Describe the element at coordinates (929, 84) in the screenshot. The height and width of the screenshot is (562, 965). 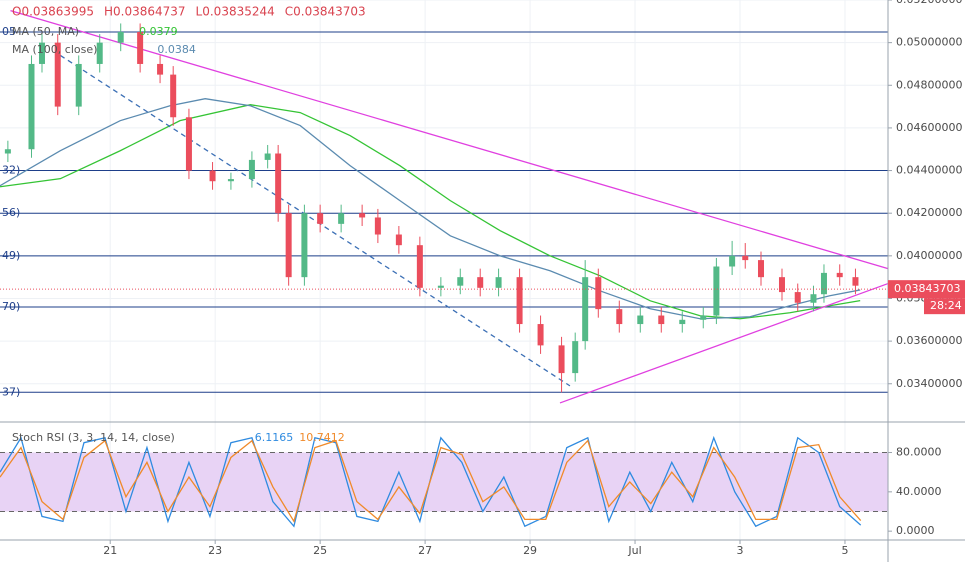
I see `y-tick-label: 0.04800000` at that location.